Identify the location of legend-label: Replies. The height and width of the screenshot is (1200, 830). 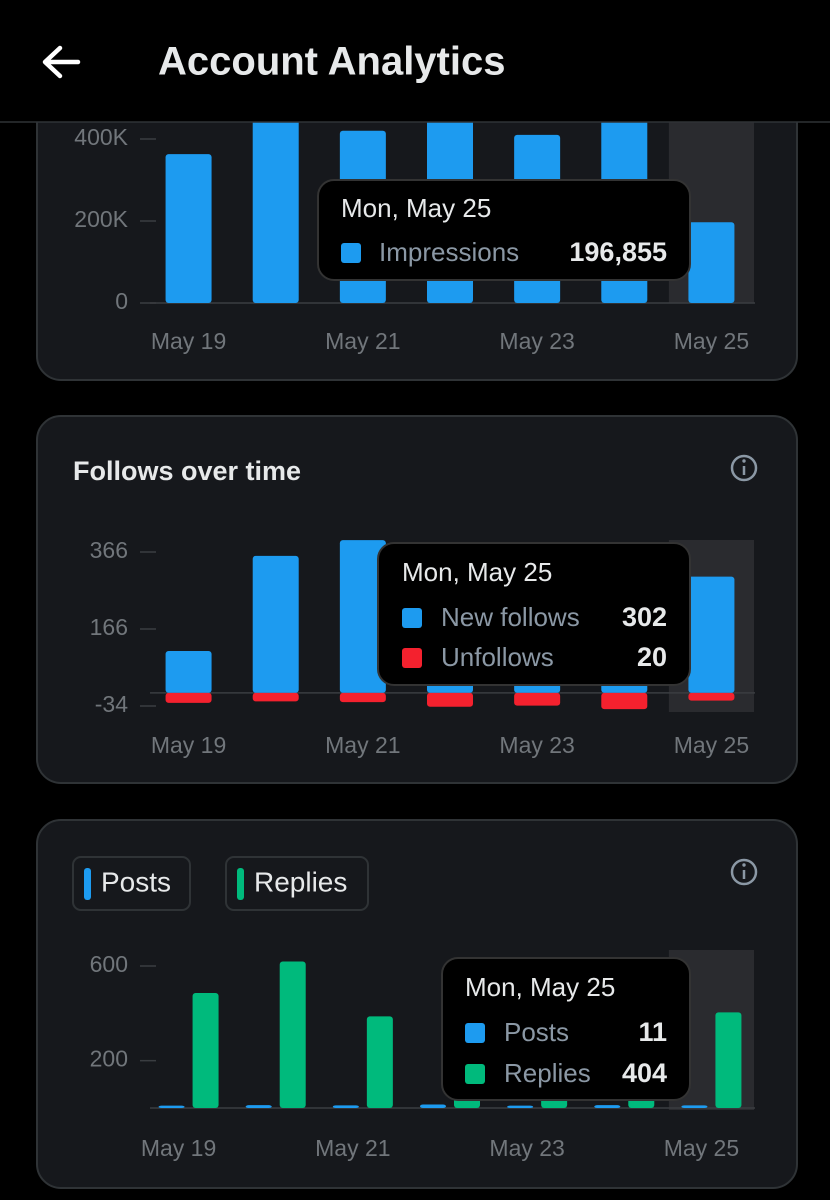
(300, 881).